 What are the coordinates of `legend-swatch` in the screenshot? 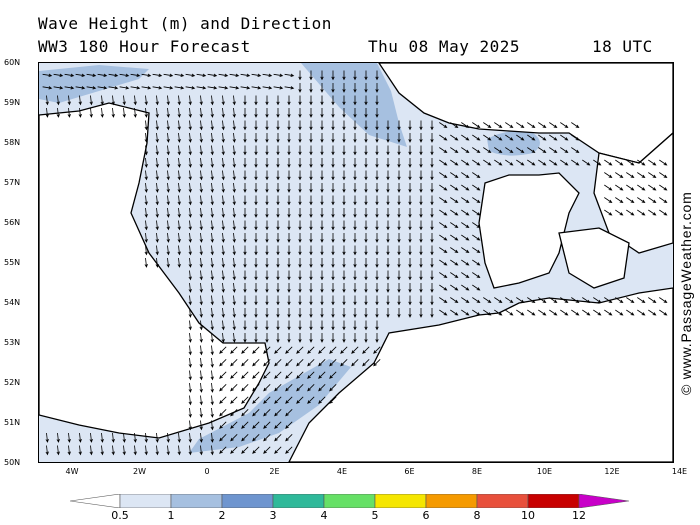 It's located at (451, 501).